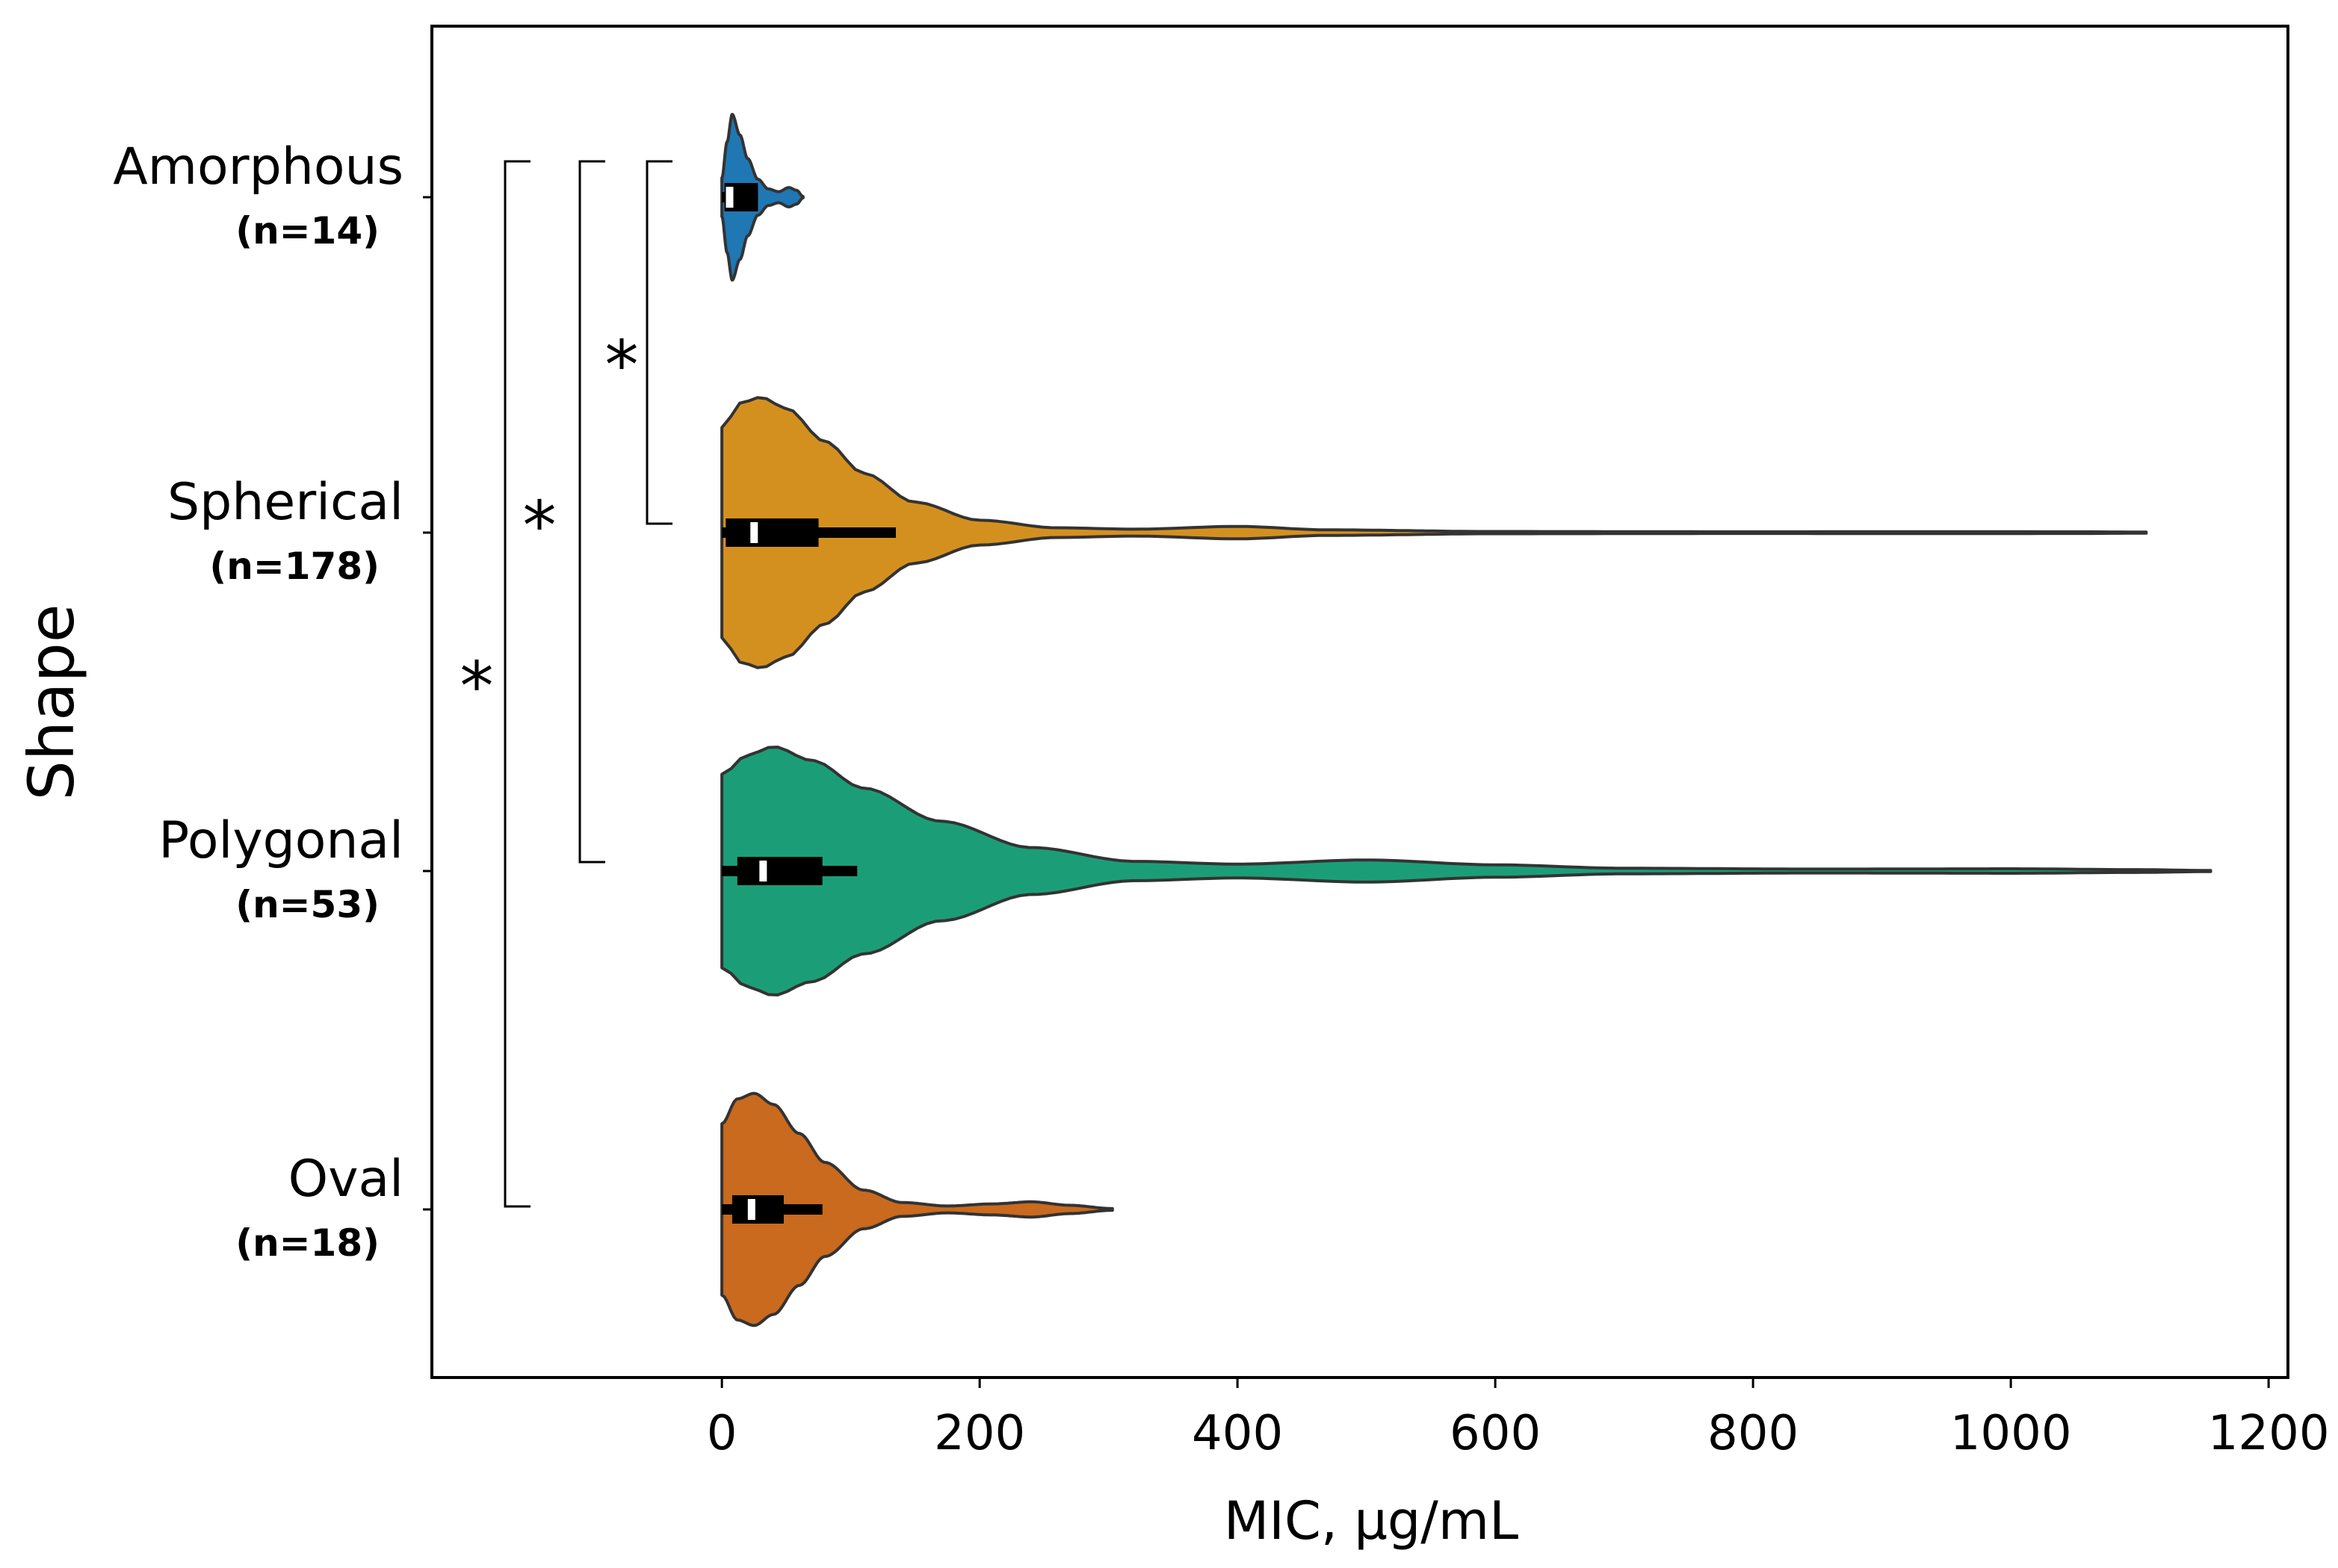  I want to click on x-axis-title: MIC, µg/mL, so click(1371, 1521).